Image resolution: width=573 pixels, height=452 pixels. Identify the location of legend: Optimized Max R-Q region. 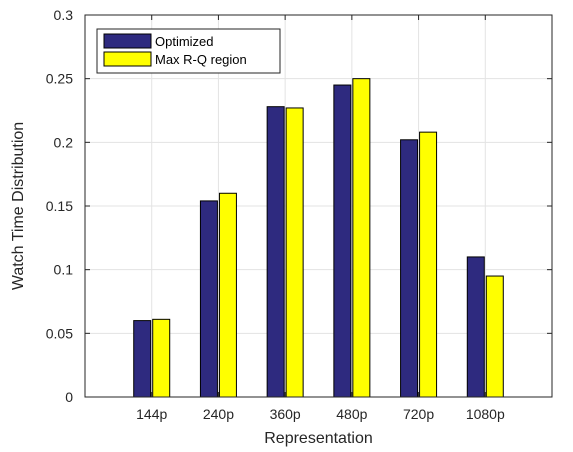
(188, 51).